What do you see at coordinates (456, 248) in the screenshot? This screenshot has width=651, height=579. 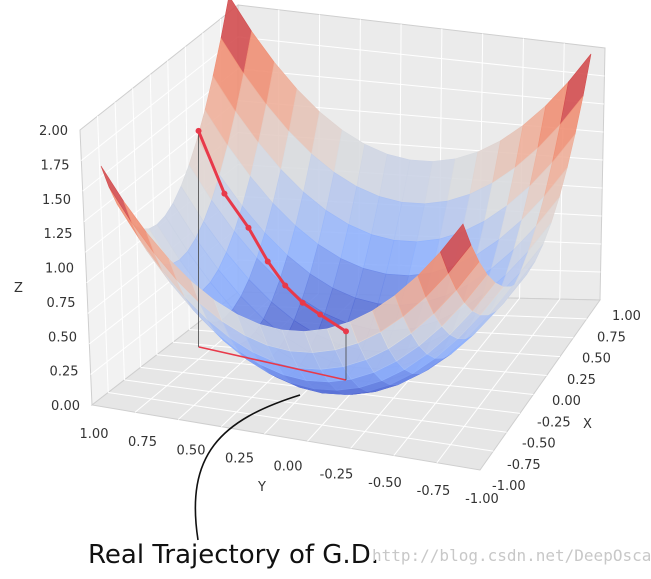 I see `surface-facet` at bounding box center [456, 248].